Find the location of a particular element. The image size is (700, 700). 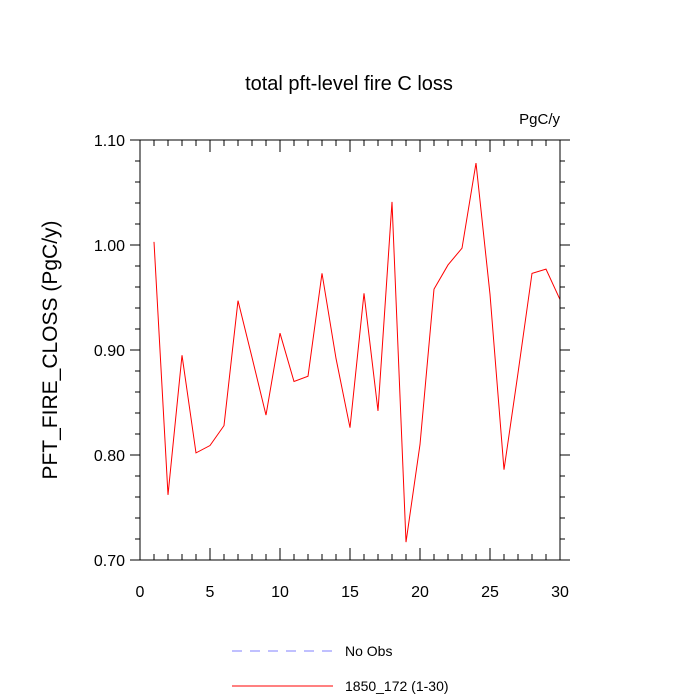

x-tick-label: 5 is located at coordinates (210, 592).